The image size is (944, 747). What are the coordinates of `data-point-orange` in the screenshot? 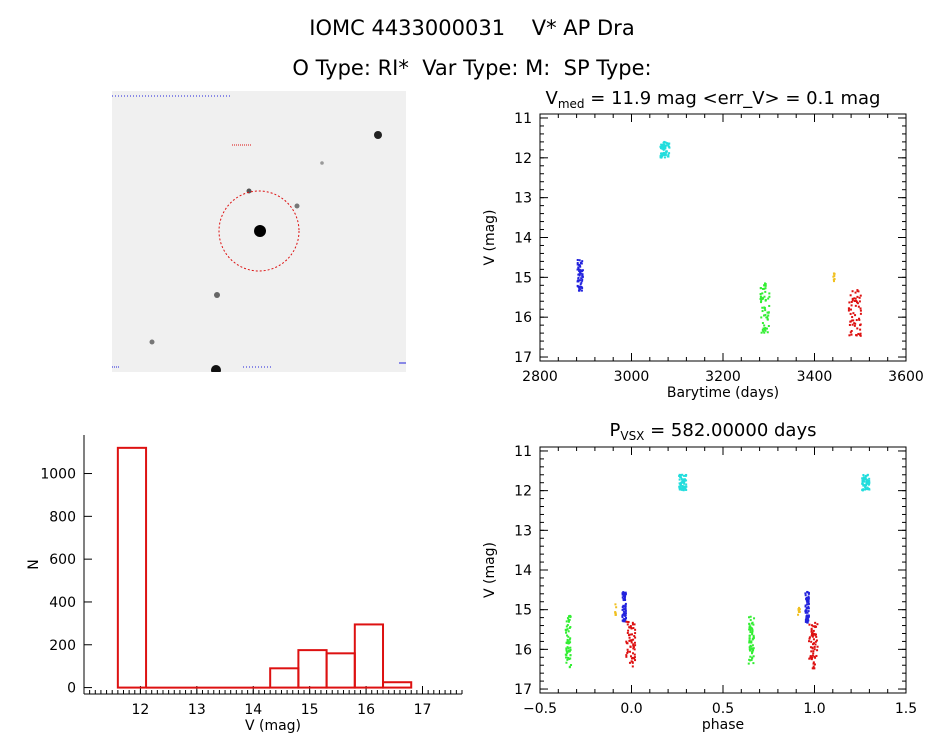 It's located at (799, 607).